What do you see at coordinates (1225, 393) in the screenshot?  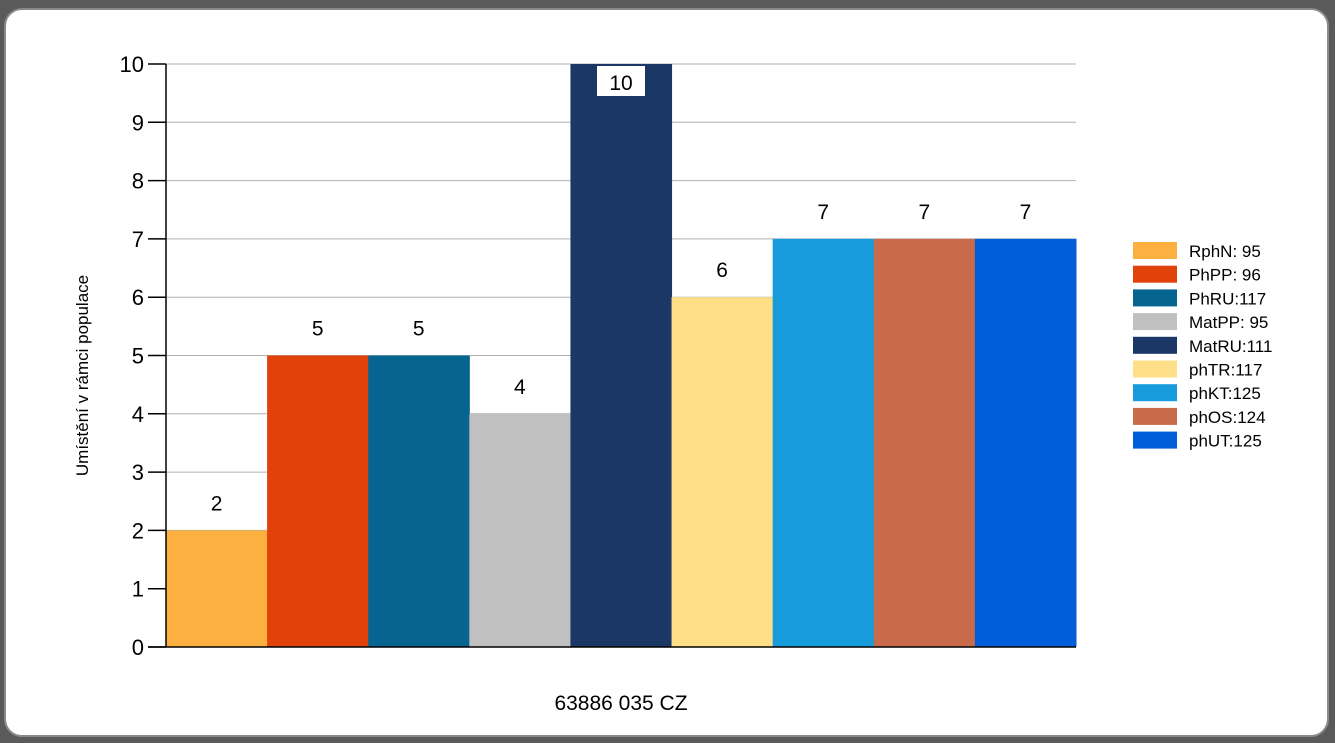 I see `legend-label: phKT:125` at bounding box center [1225, 393].